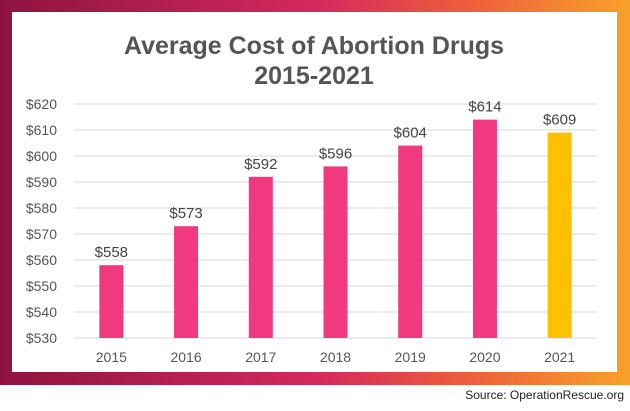 The image size is (630, 411). What do you see at coordinates (41, 234) in the screenshot?
I see `y-tick-label: $570` at bounding box center [41, 234].